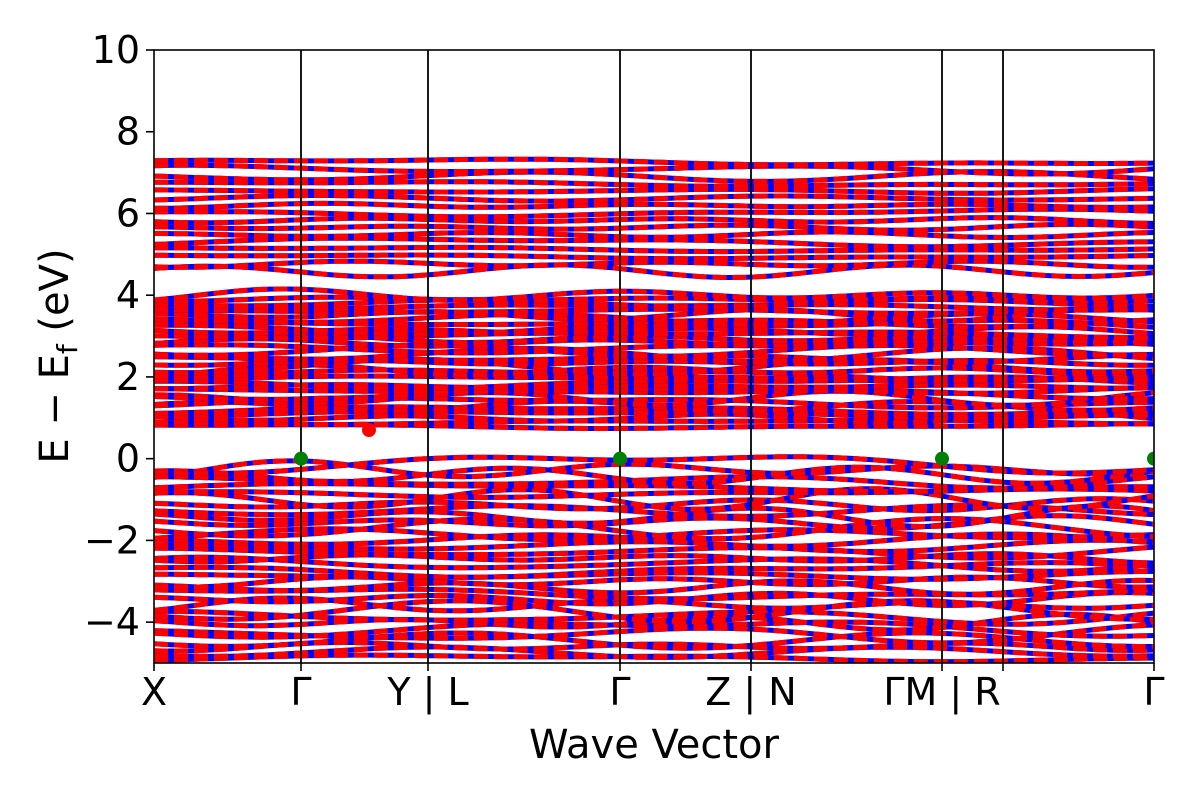 Image resolution: width=1200 pixels, height=805 pixels. Describe the element at coordinates (128, 377) in the screenshot. I see `y-tick-label: 2` at that location.